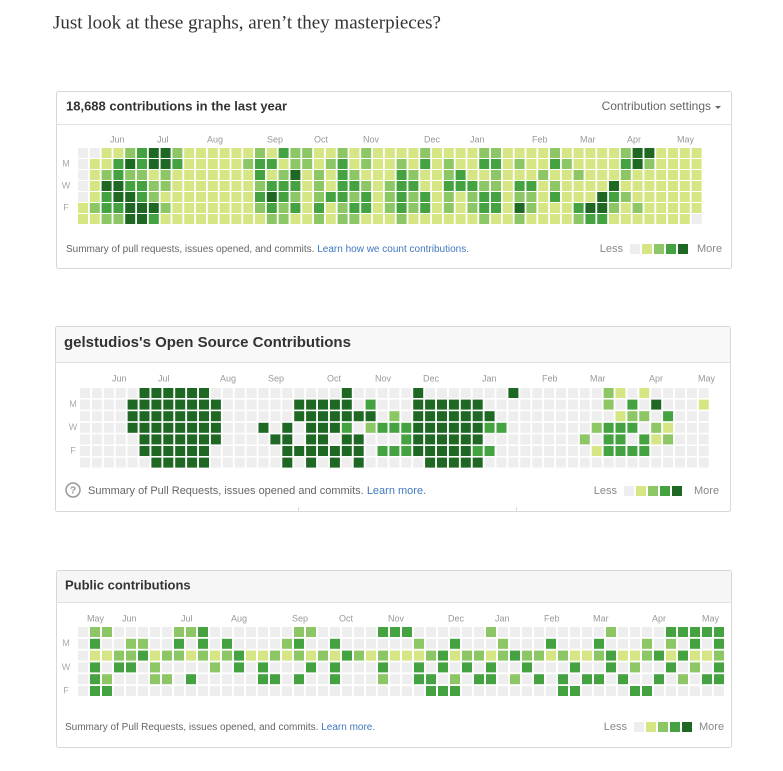  I want to click on month-label: Jan, so click(477, 139).